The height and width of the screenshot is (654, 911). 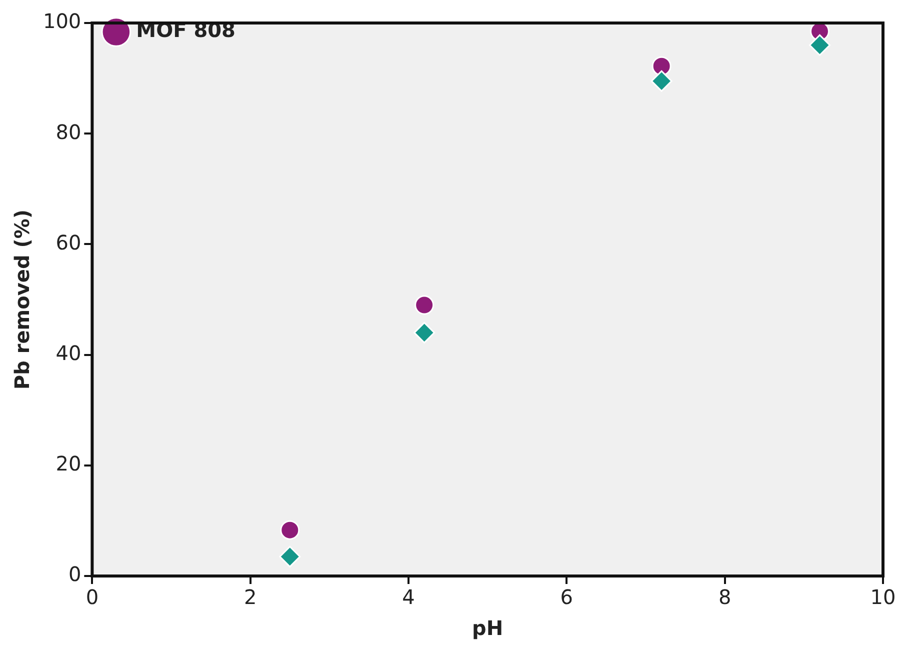 I want to click on y-tick-label: 80, so click(x=69, y=132).